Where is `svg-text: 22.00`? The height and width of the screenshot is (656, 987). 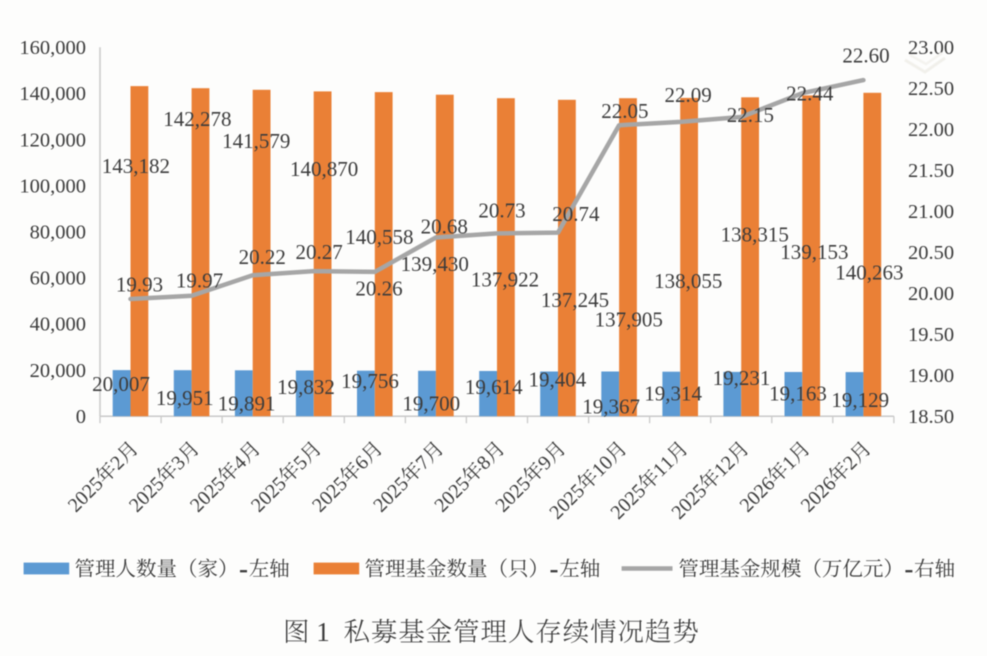
svg-text: 22.00 is located at coordinates (931, 130).